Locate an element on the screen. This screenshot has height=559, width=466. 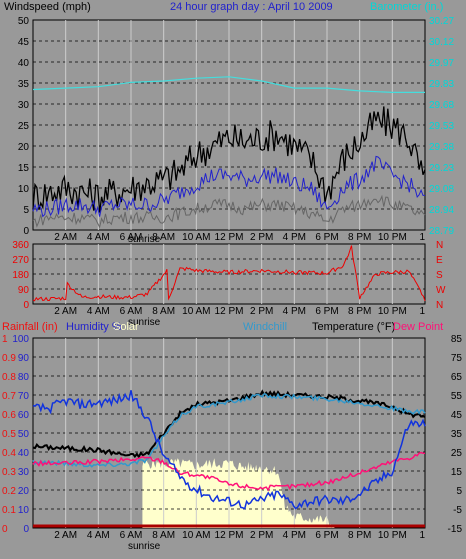
x-tick-label: 12 PM is located at coordinates (229, 237).